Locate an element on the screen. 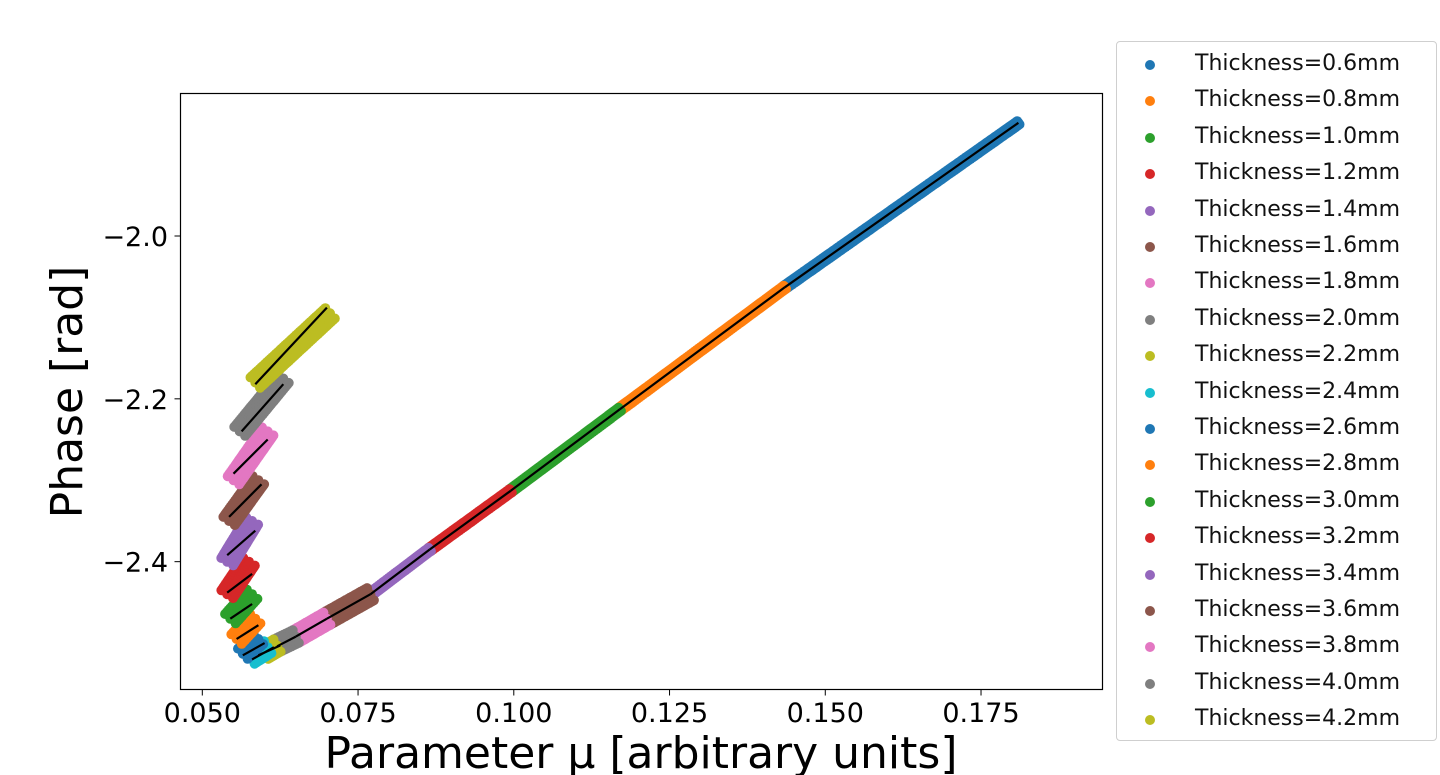 This screenshot has height=775, width=1440. legend-item: Thickness=2.2mm is located at coordinates (1277, 356).